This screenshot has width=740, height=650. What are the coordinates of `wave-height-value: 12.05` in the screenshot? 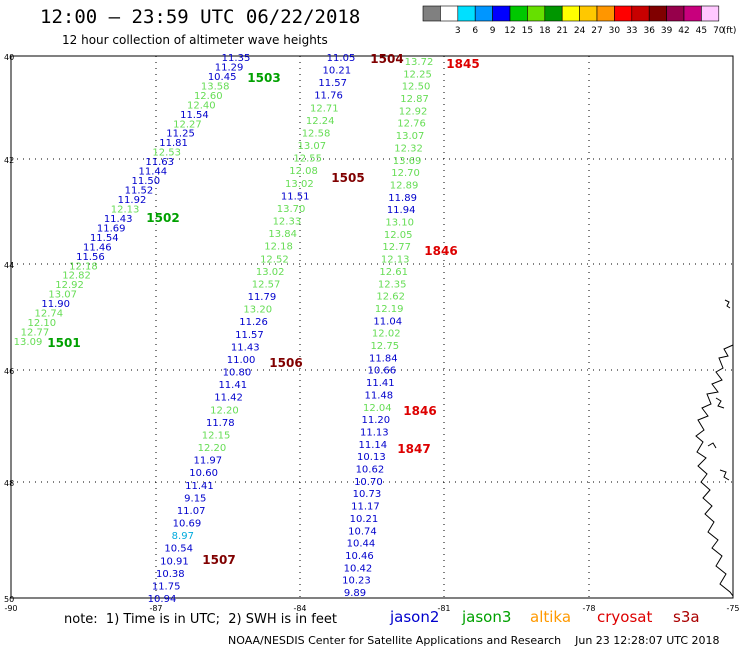 It's located at (398, 235).